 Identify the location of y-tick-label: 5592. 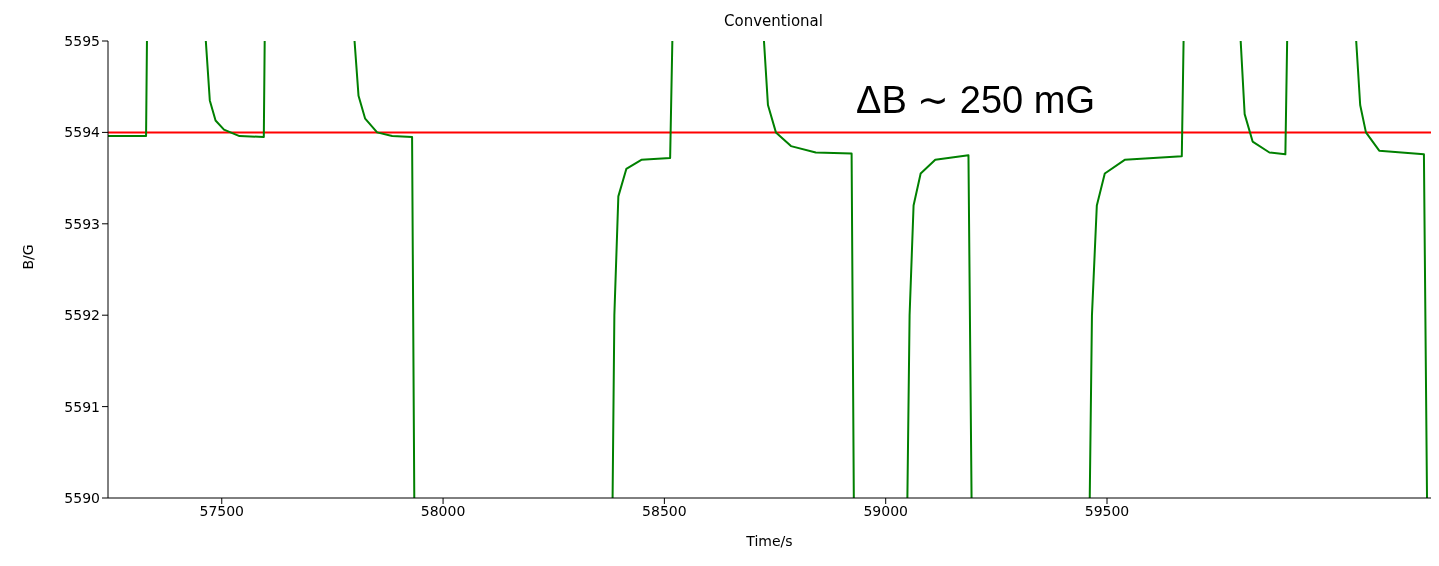
(82, 315).